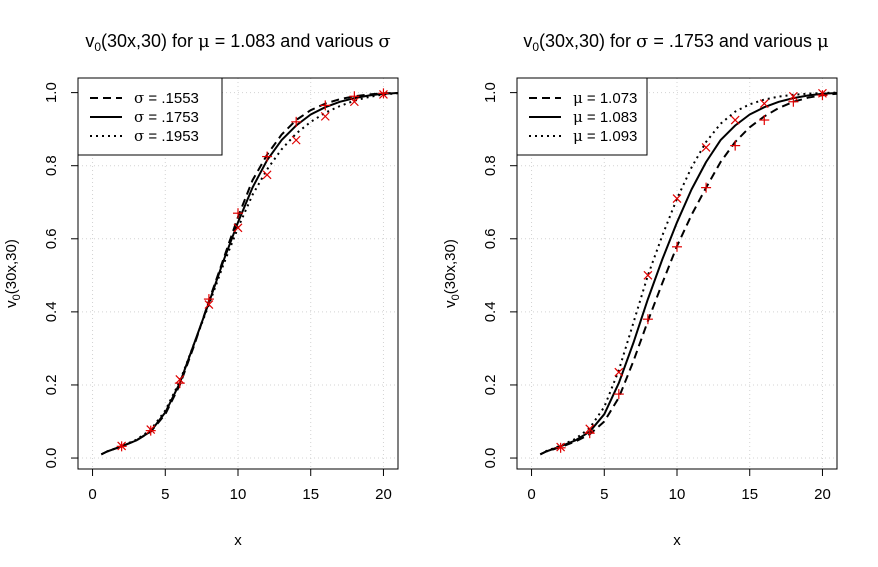 This screenshot has width=878, height=567. What do you see at coordinates (204, 41) in the screenshot?
I see `title-param-symbol: μ` at bounding box center [204, 41].